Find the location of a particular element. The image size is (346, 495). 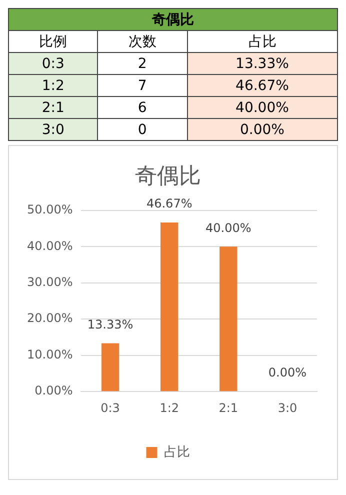

y-tick-label: 0.00% is located at coordinates (53, 391).